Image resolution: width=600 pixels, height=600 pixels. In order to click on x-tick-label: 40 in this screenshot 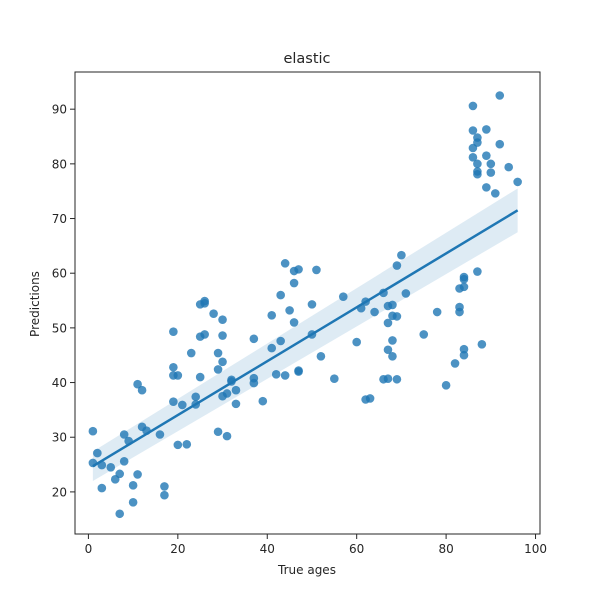, I will do `click(267, 549)`.